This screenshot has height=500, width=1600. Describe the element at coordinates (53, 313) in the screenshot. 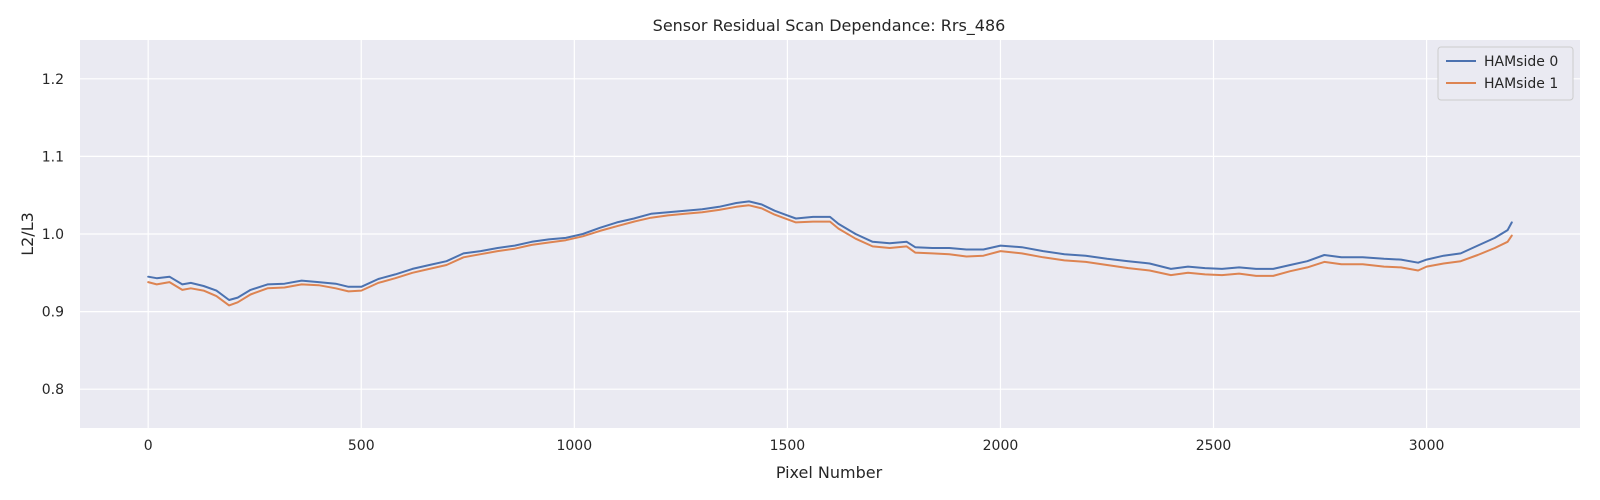

I see `y-tick-label: 0.9` at that location.